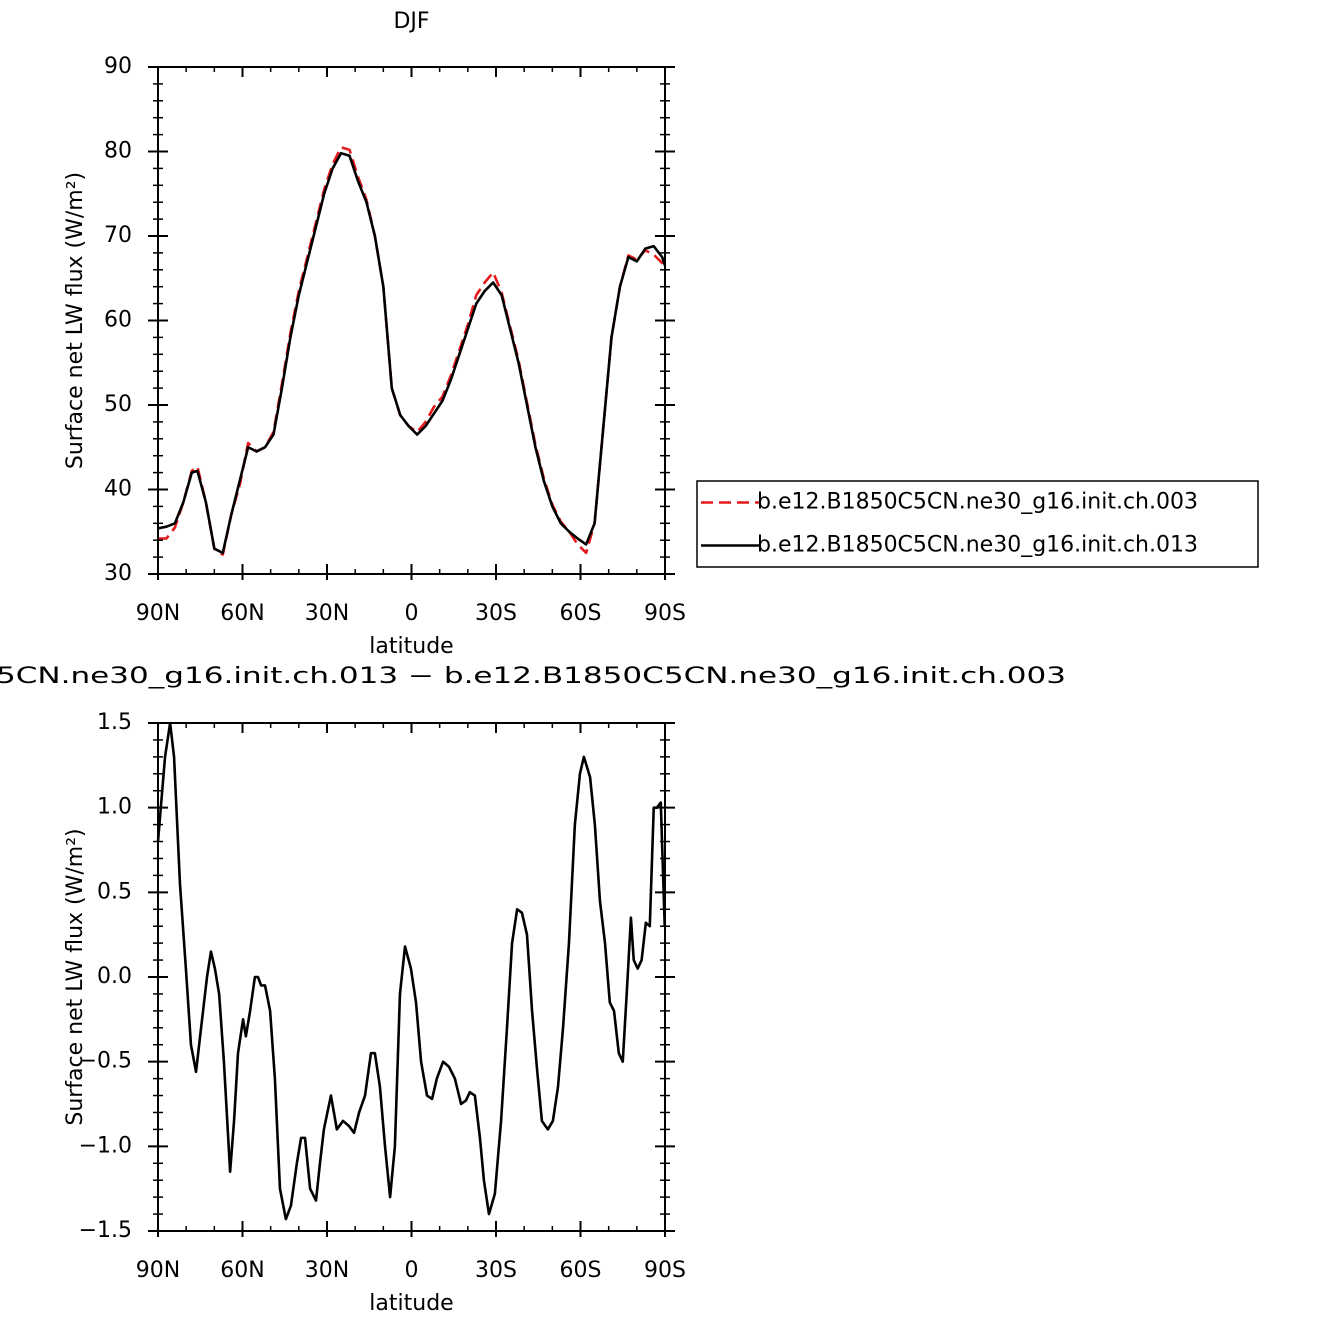 The height and width of the screenshot is (1325, 1322). What do you see at coordinates (118, 489) in the screenshot?
I see `y-tick-label: 40` at bounding box center [118, 489].